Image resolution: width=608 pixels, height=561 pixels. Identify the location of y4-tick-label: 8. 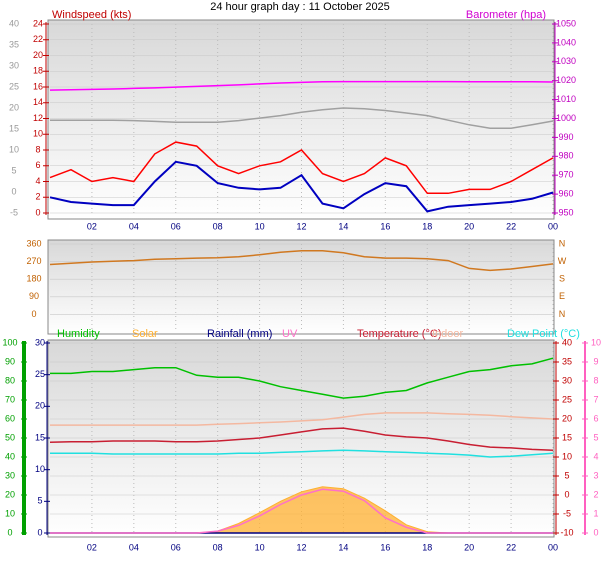
(595, 380).